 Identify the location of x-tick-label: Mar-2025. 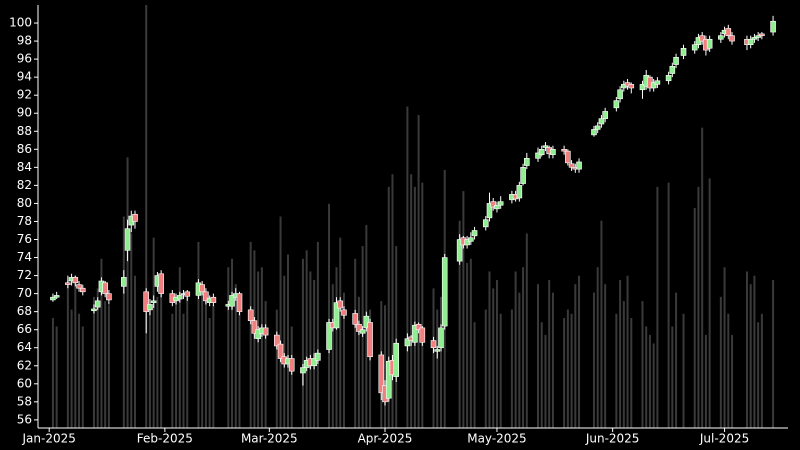
(269, 439).